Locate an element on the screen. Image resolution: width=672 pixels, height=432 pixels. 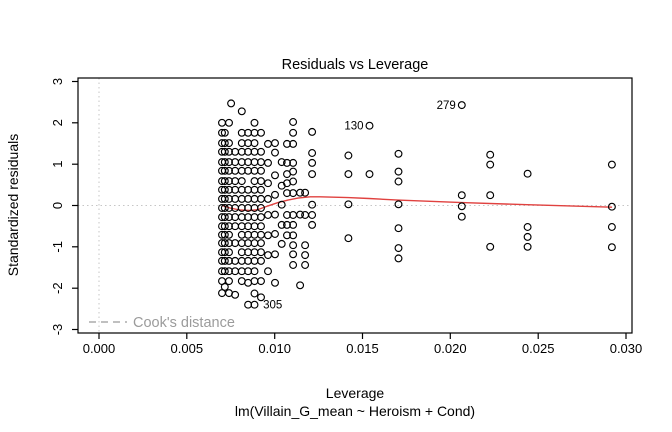
x-axis-label: Leverage is located at coordinates (355, 393).